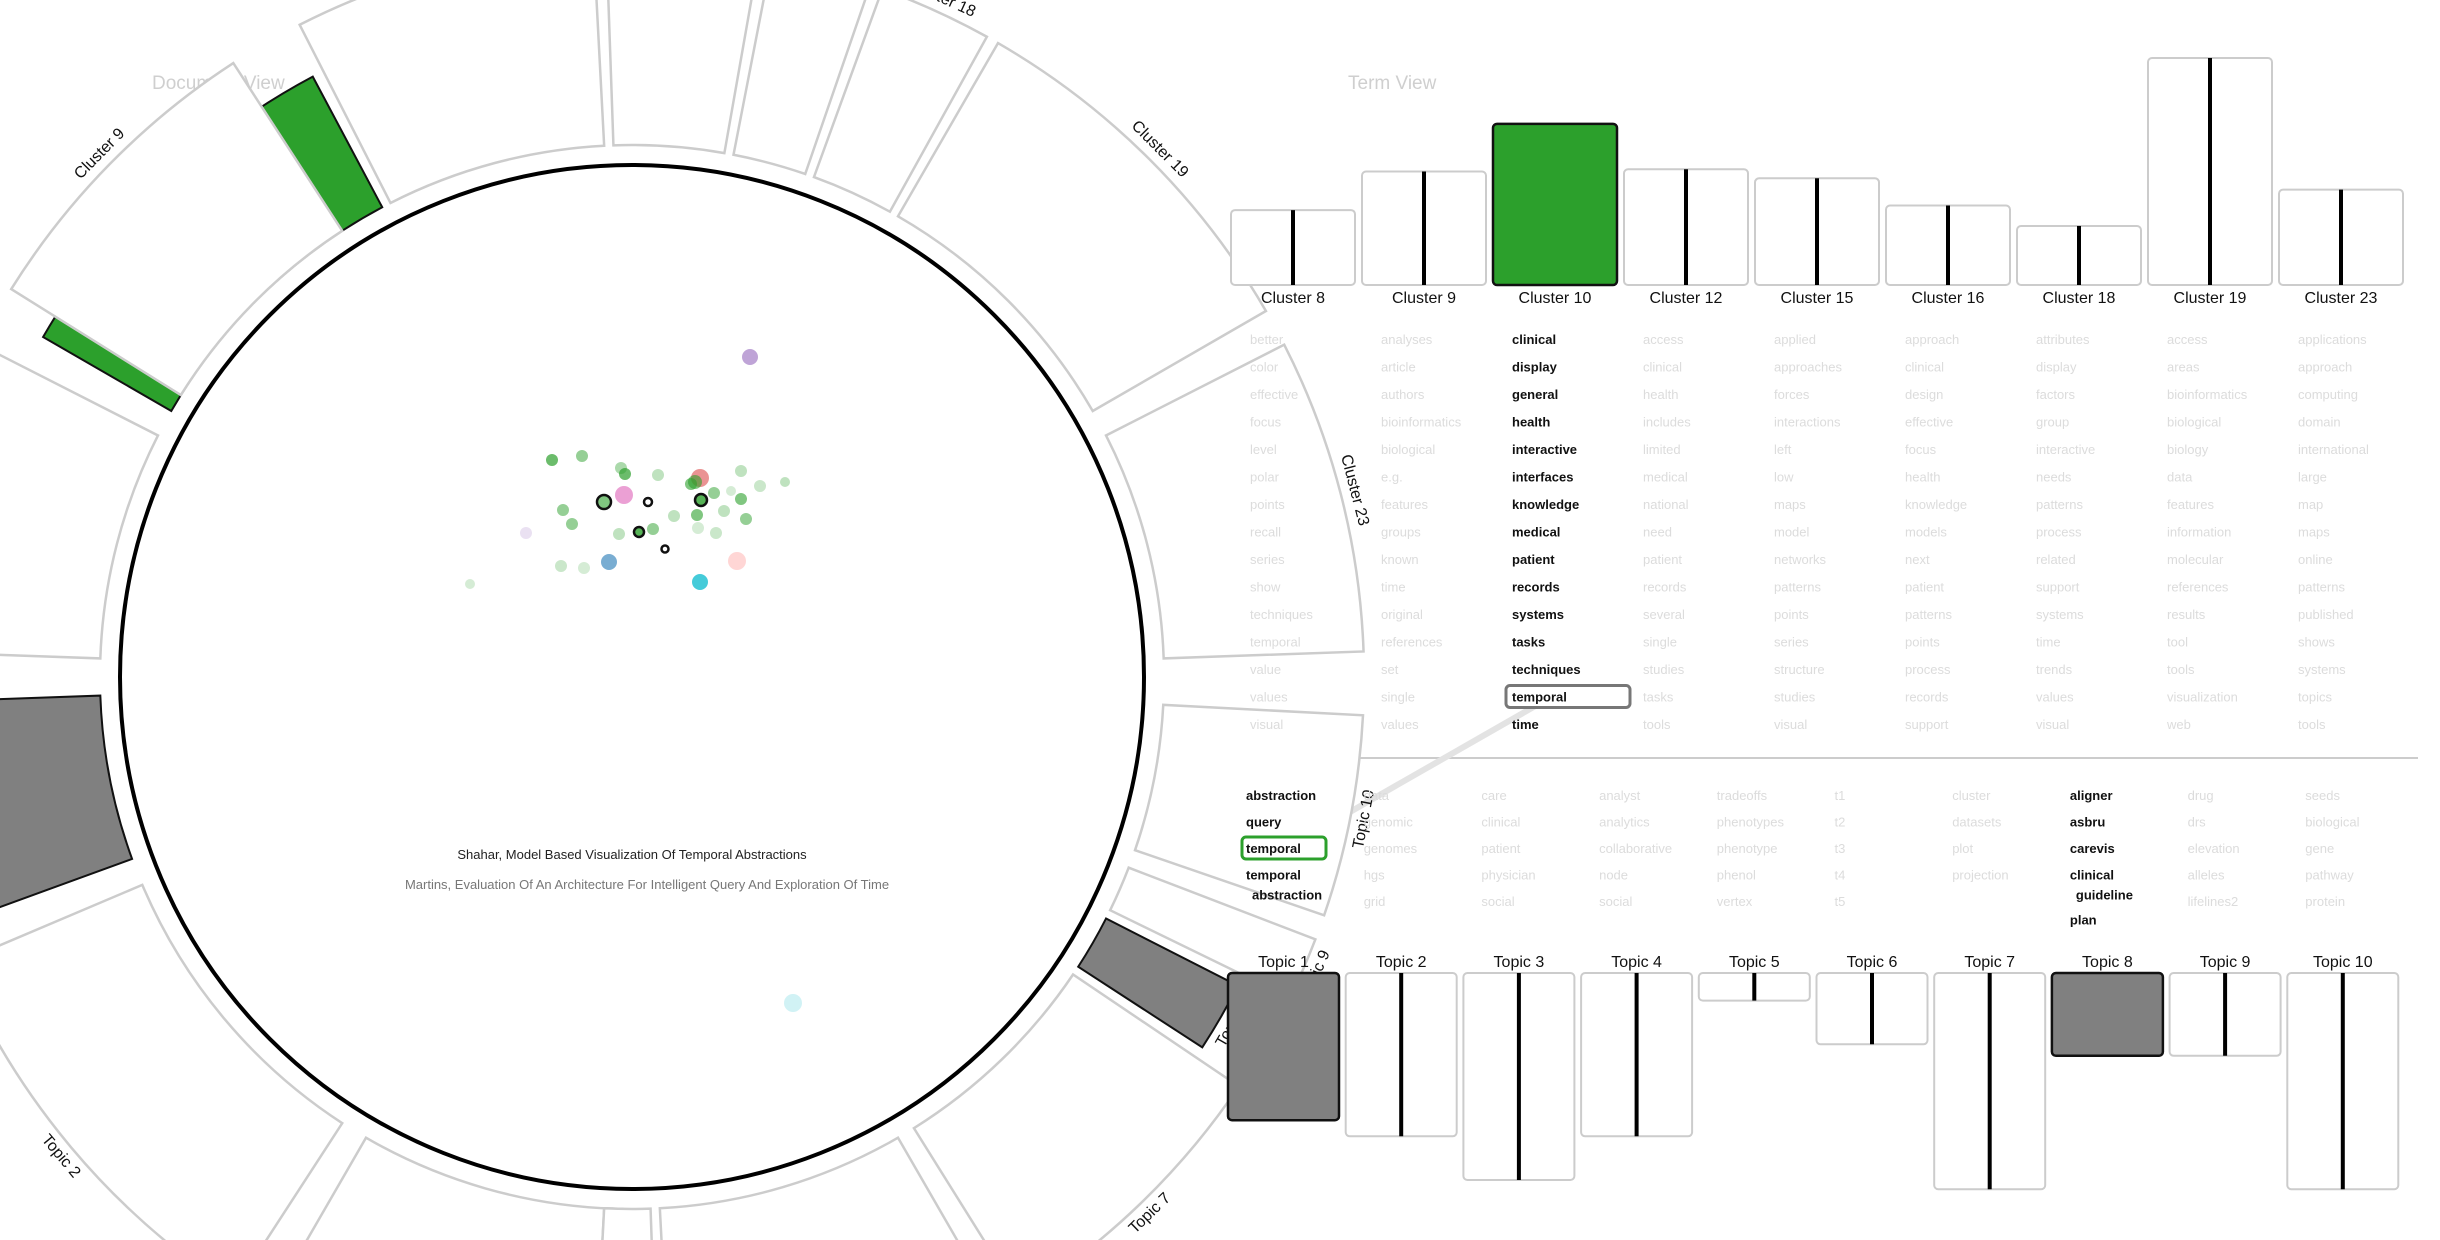 The image size is (2440, 1240). I want to click on term-item: physician, so click(1508, 875).